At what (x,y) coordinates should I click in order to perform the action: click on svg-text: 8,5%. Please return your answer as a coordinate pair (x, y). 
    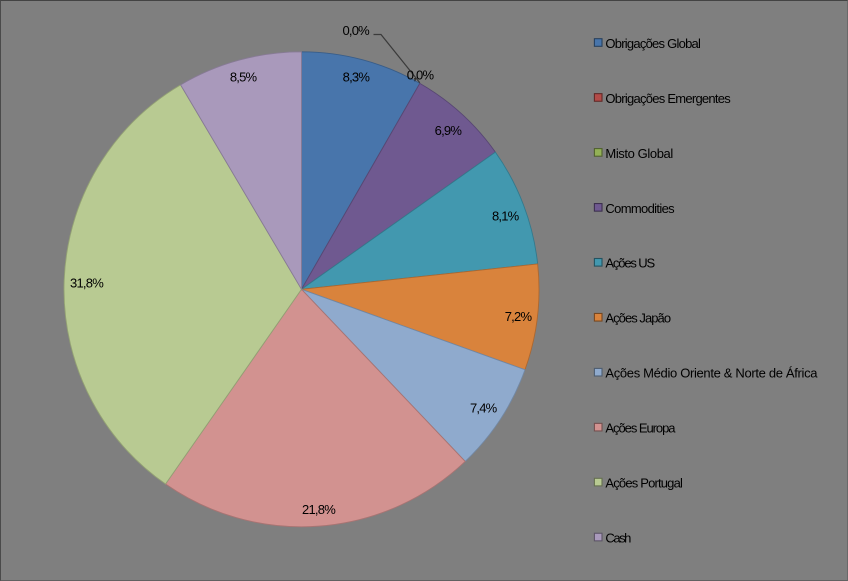
    Looking at the image, I should click on (244, 77).